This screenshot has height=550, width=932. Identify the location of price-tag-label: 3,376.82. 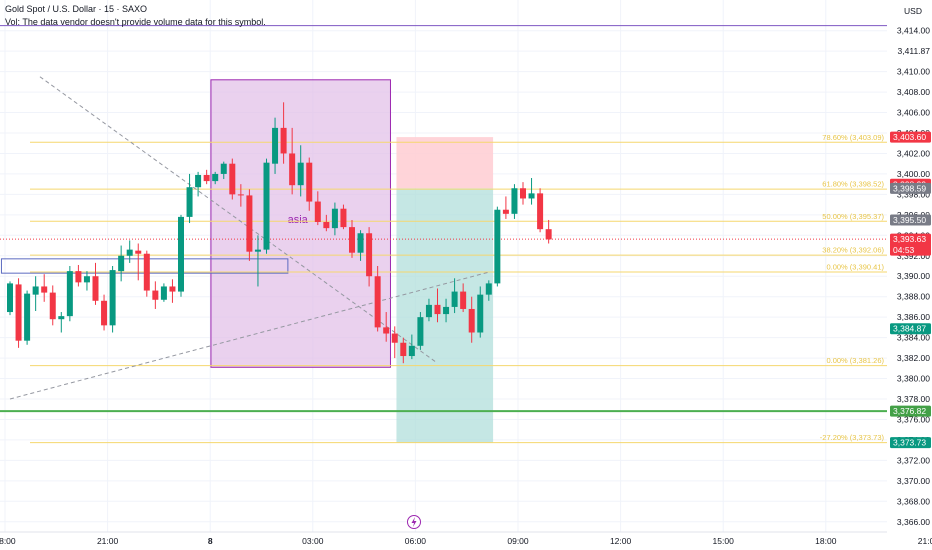
(909, 411).